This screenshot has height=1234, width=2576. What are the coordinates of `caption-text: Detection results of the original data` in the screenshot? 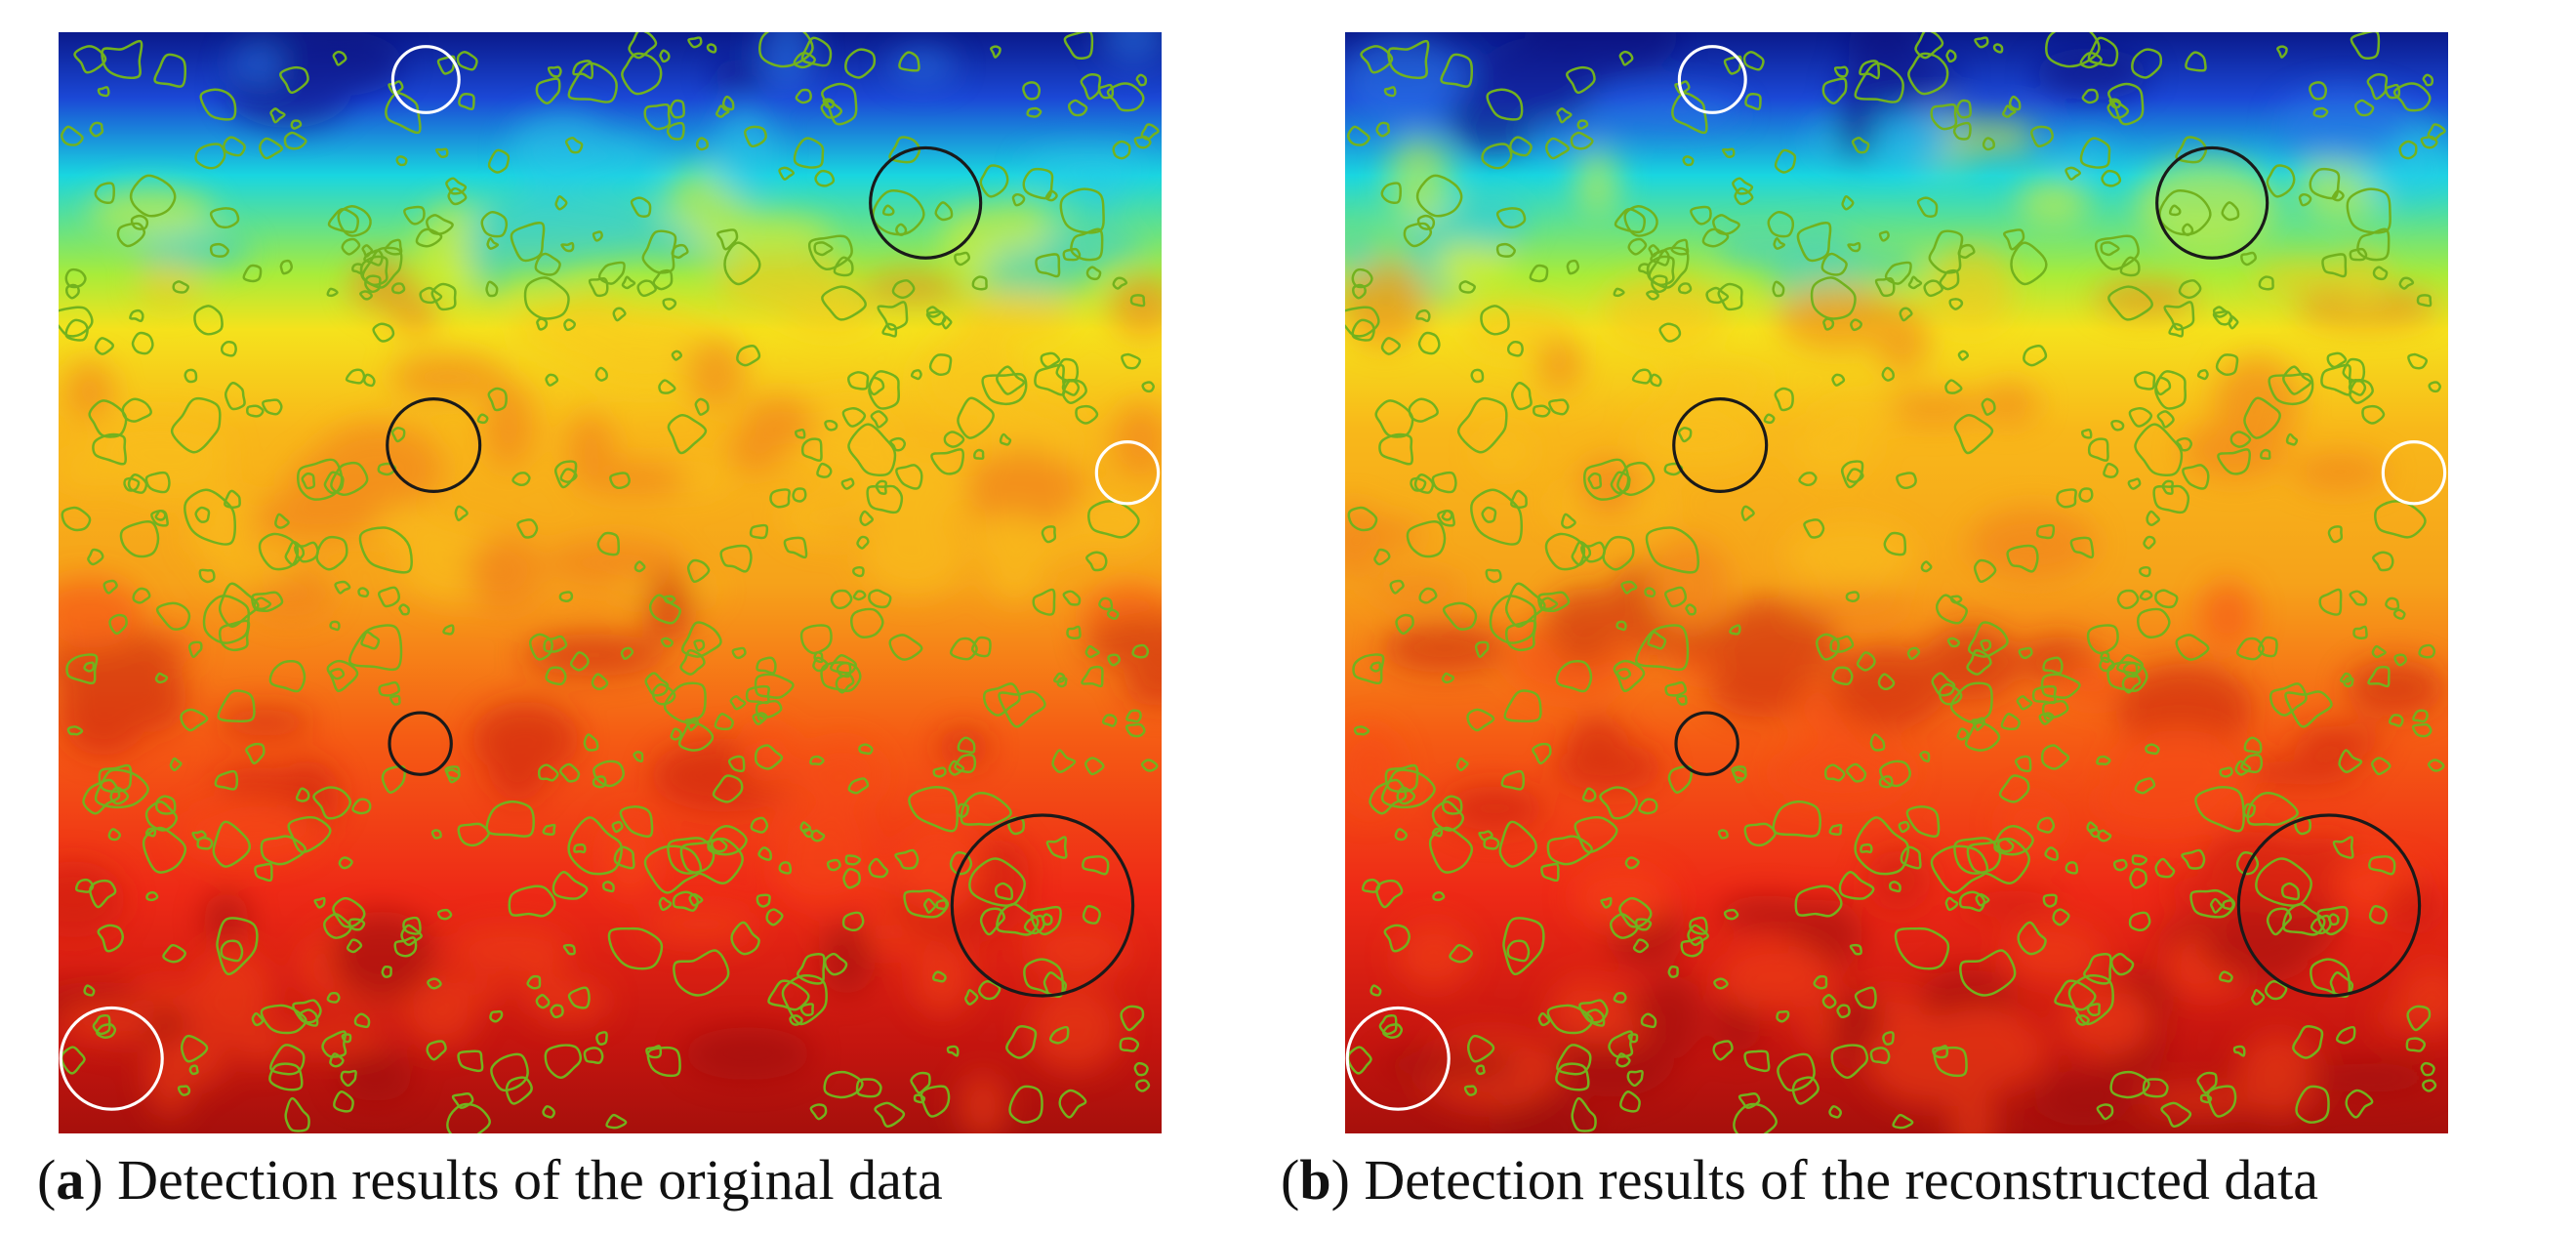 It's located at (530, 1180).